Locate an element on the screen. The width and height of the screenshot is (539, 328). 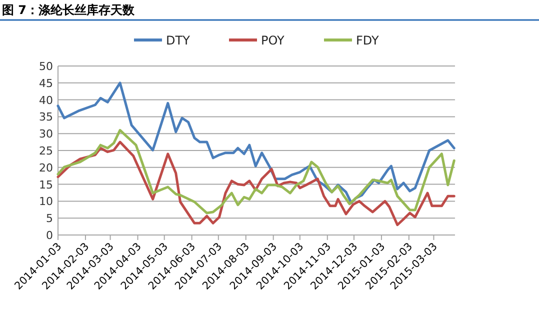
y-tick-label: 40 is located at coordinates (46, 100).